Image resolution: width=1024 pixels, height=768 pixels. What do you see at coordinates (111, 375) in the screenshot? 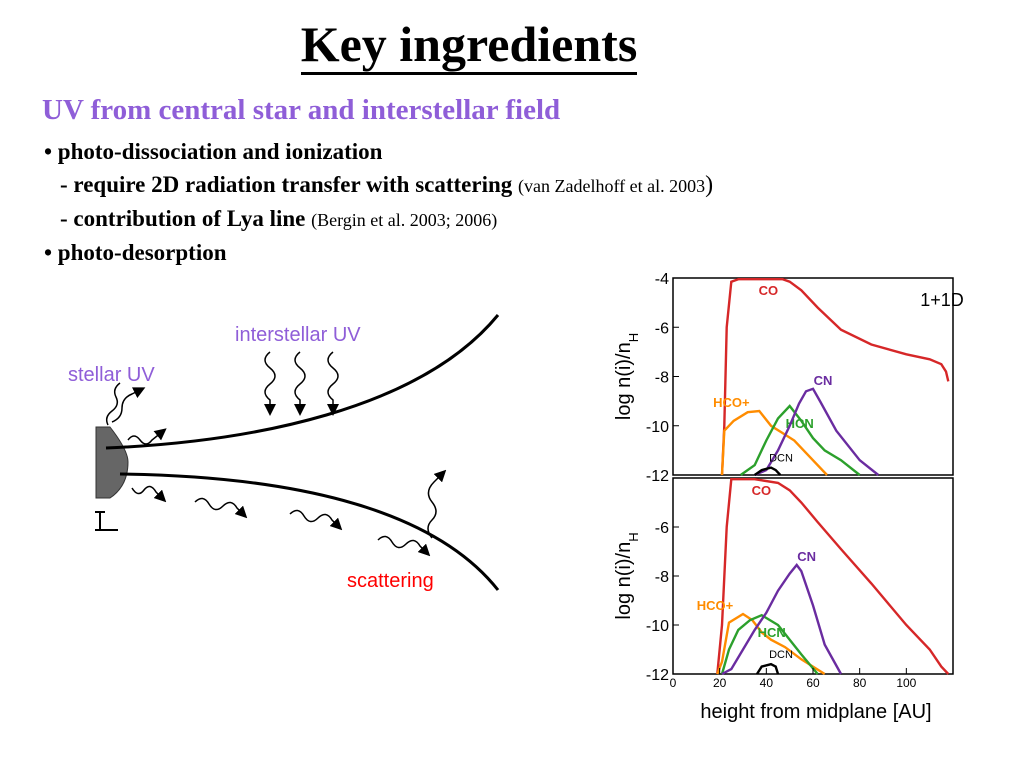
I see `stellar-uv-label: stellar UV` at bounding box center [111, 375].